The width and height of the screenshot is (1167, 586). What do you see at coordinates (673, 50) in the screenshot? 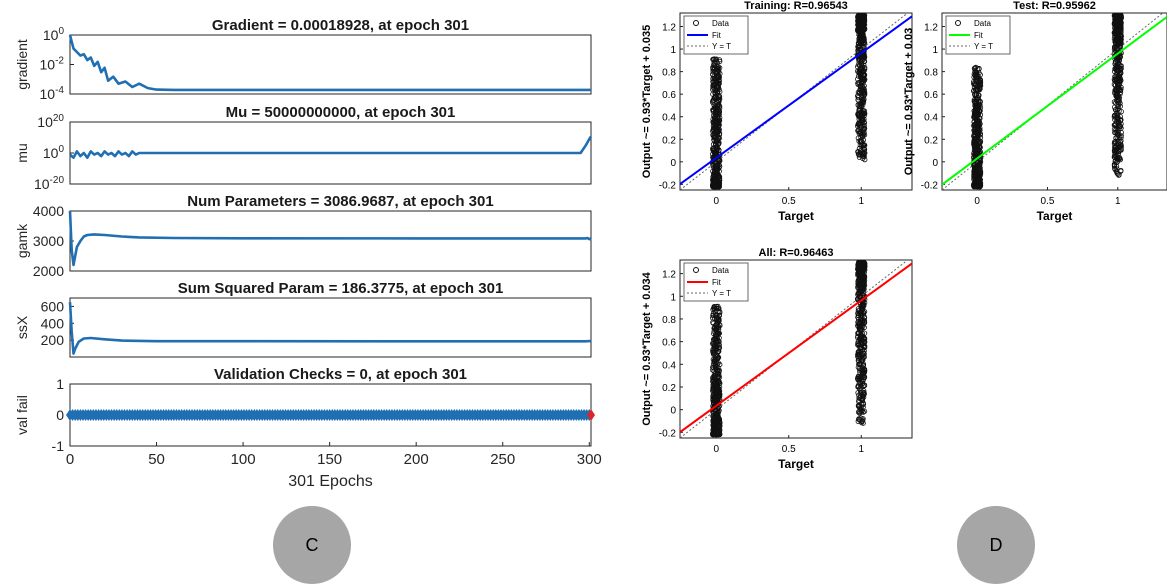
I see `regression-ytick-label-training-6: 1` at bounding box center [673, 50].